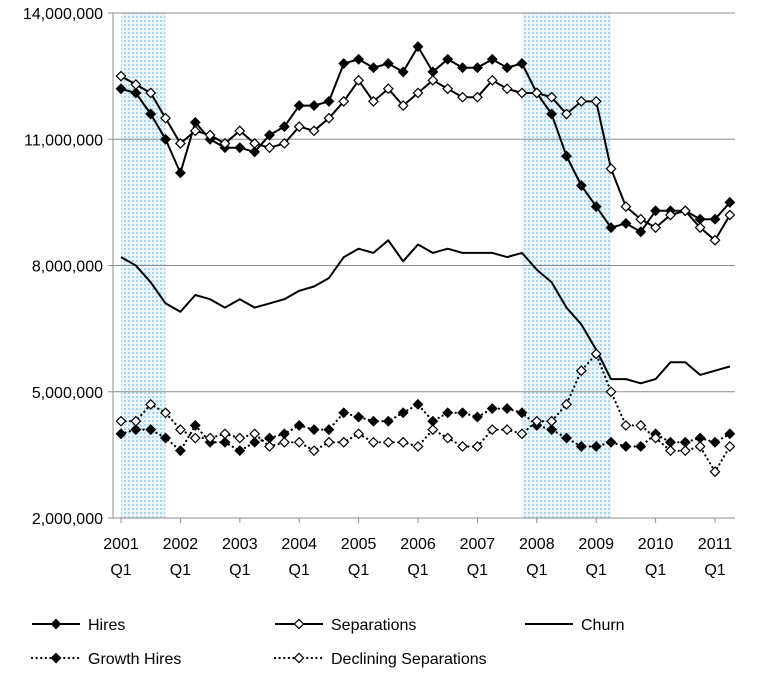 Image resolution: width=760 pixels, height=678 pixels. Describe the element at coordinates (181, 544) in the screenshot. I see `x-tick-year: 2002` at that location.